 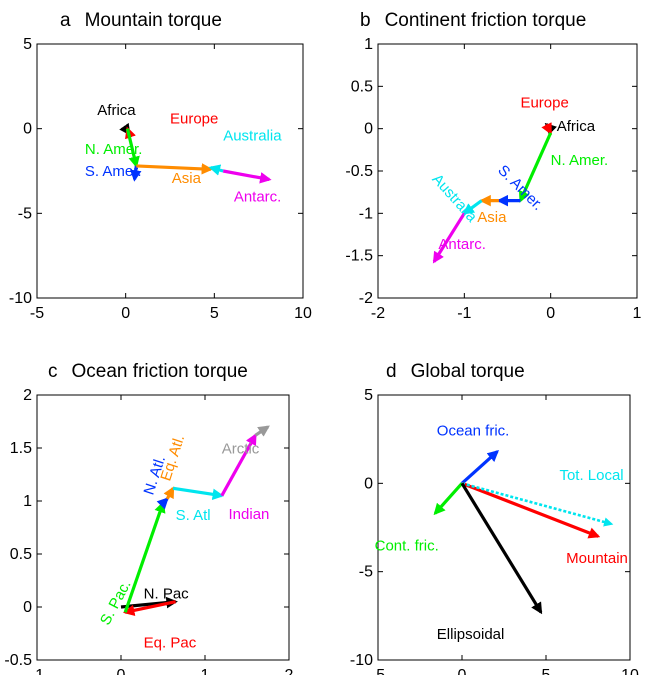 What do you see at coordinates (21, 448) in the screenshot?
I see `y-tick-label: 1.5` at bounding box center [21, 448].